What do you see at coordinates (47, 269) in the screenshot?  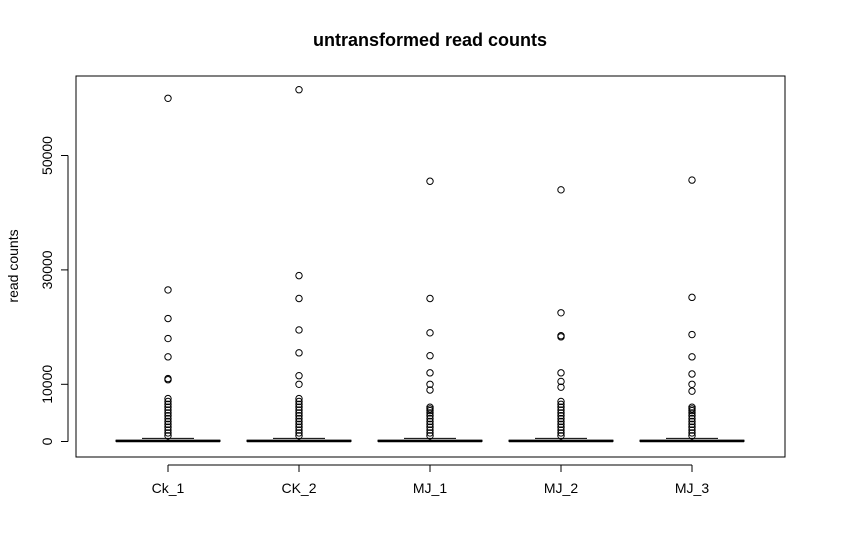 I see `y-tick-label: 30000` at bounding box center [47, 269].